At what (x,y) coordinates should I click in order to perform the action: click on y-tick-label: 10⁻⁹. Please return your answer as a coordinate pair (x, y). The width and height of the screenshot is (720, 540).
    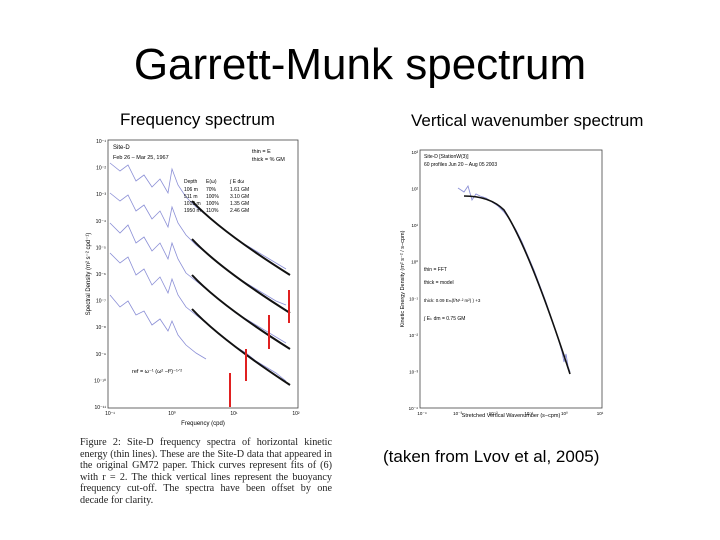
    Looking at the image, I should click on (101, 355).